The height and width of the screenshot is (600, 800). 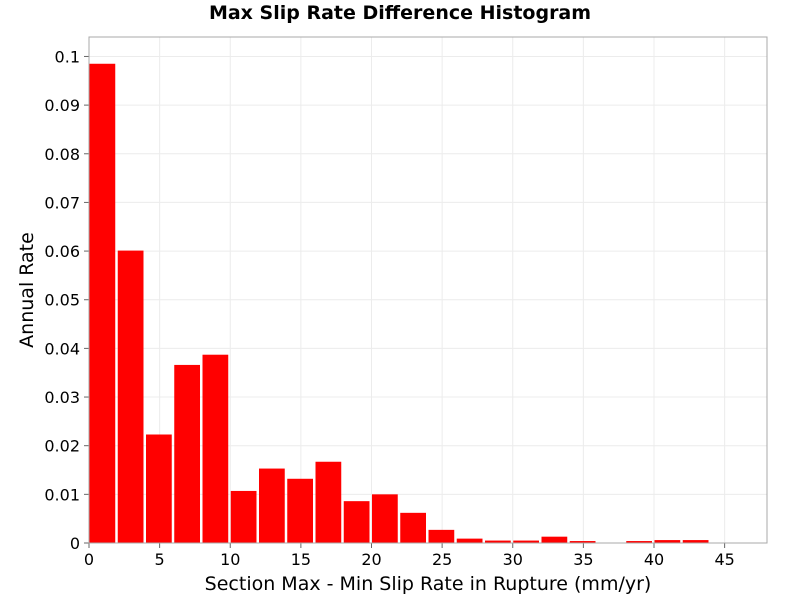 I want to click on y-tick-label: 0.05, so click(x=62, y=300).